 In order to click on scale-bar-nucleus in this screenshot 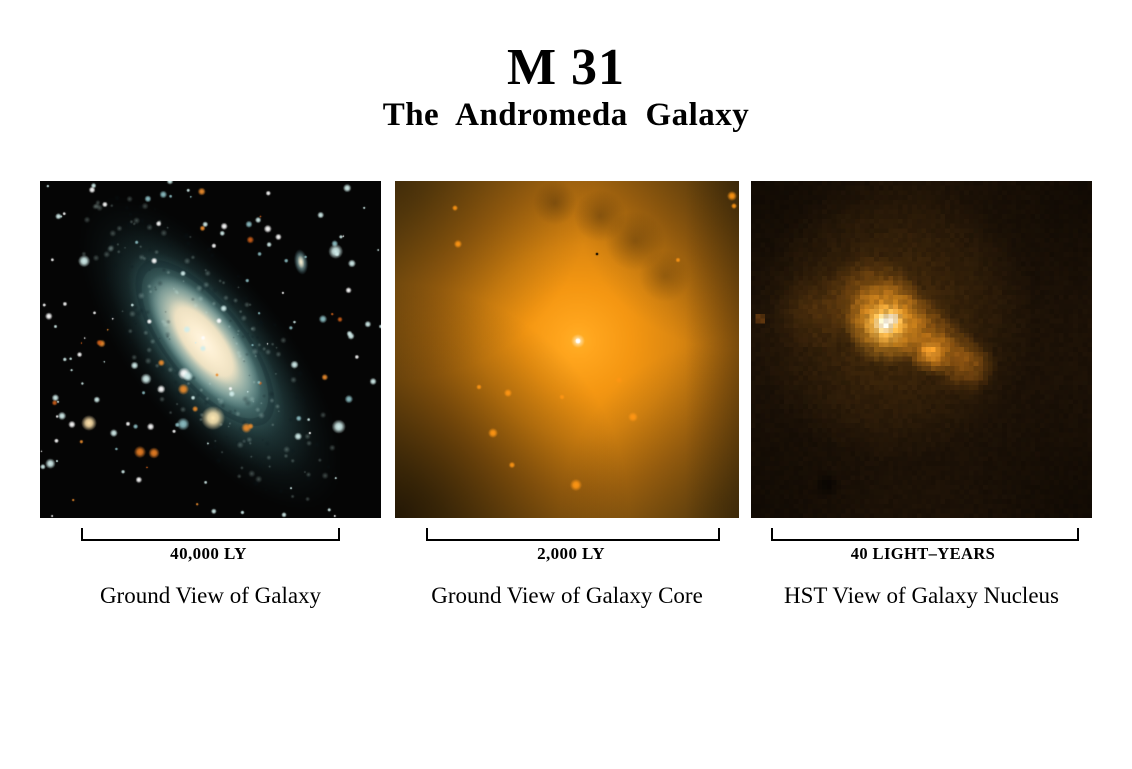, I will do `click(925, 534)`.